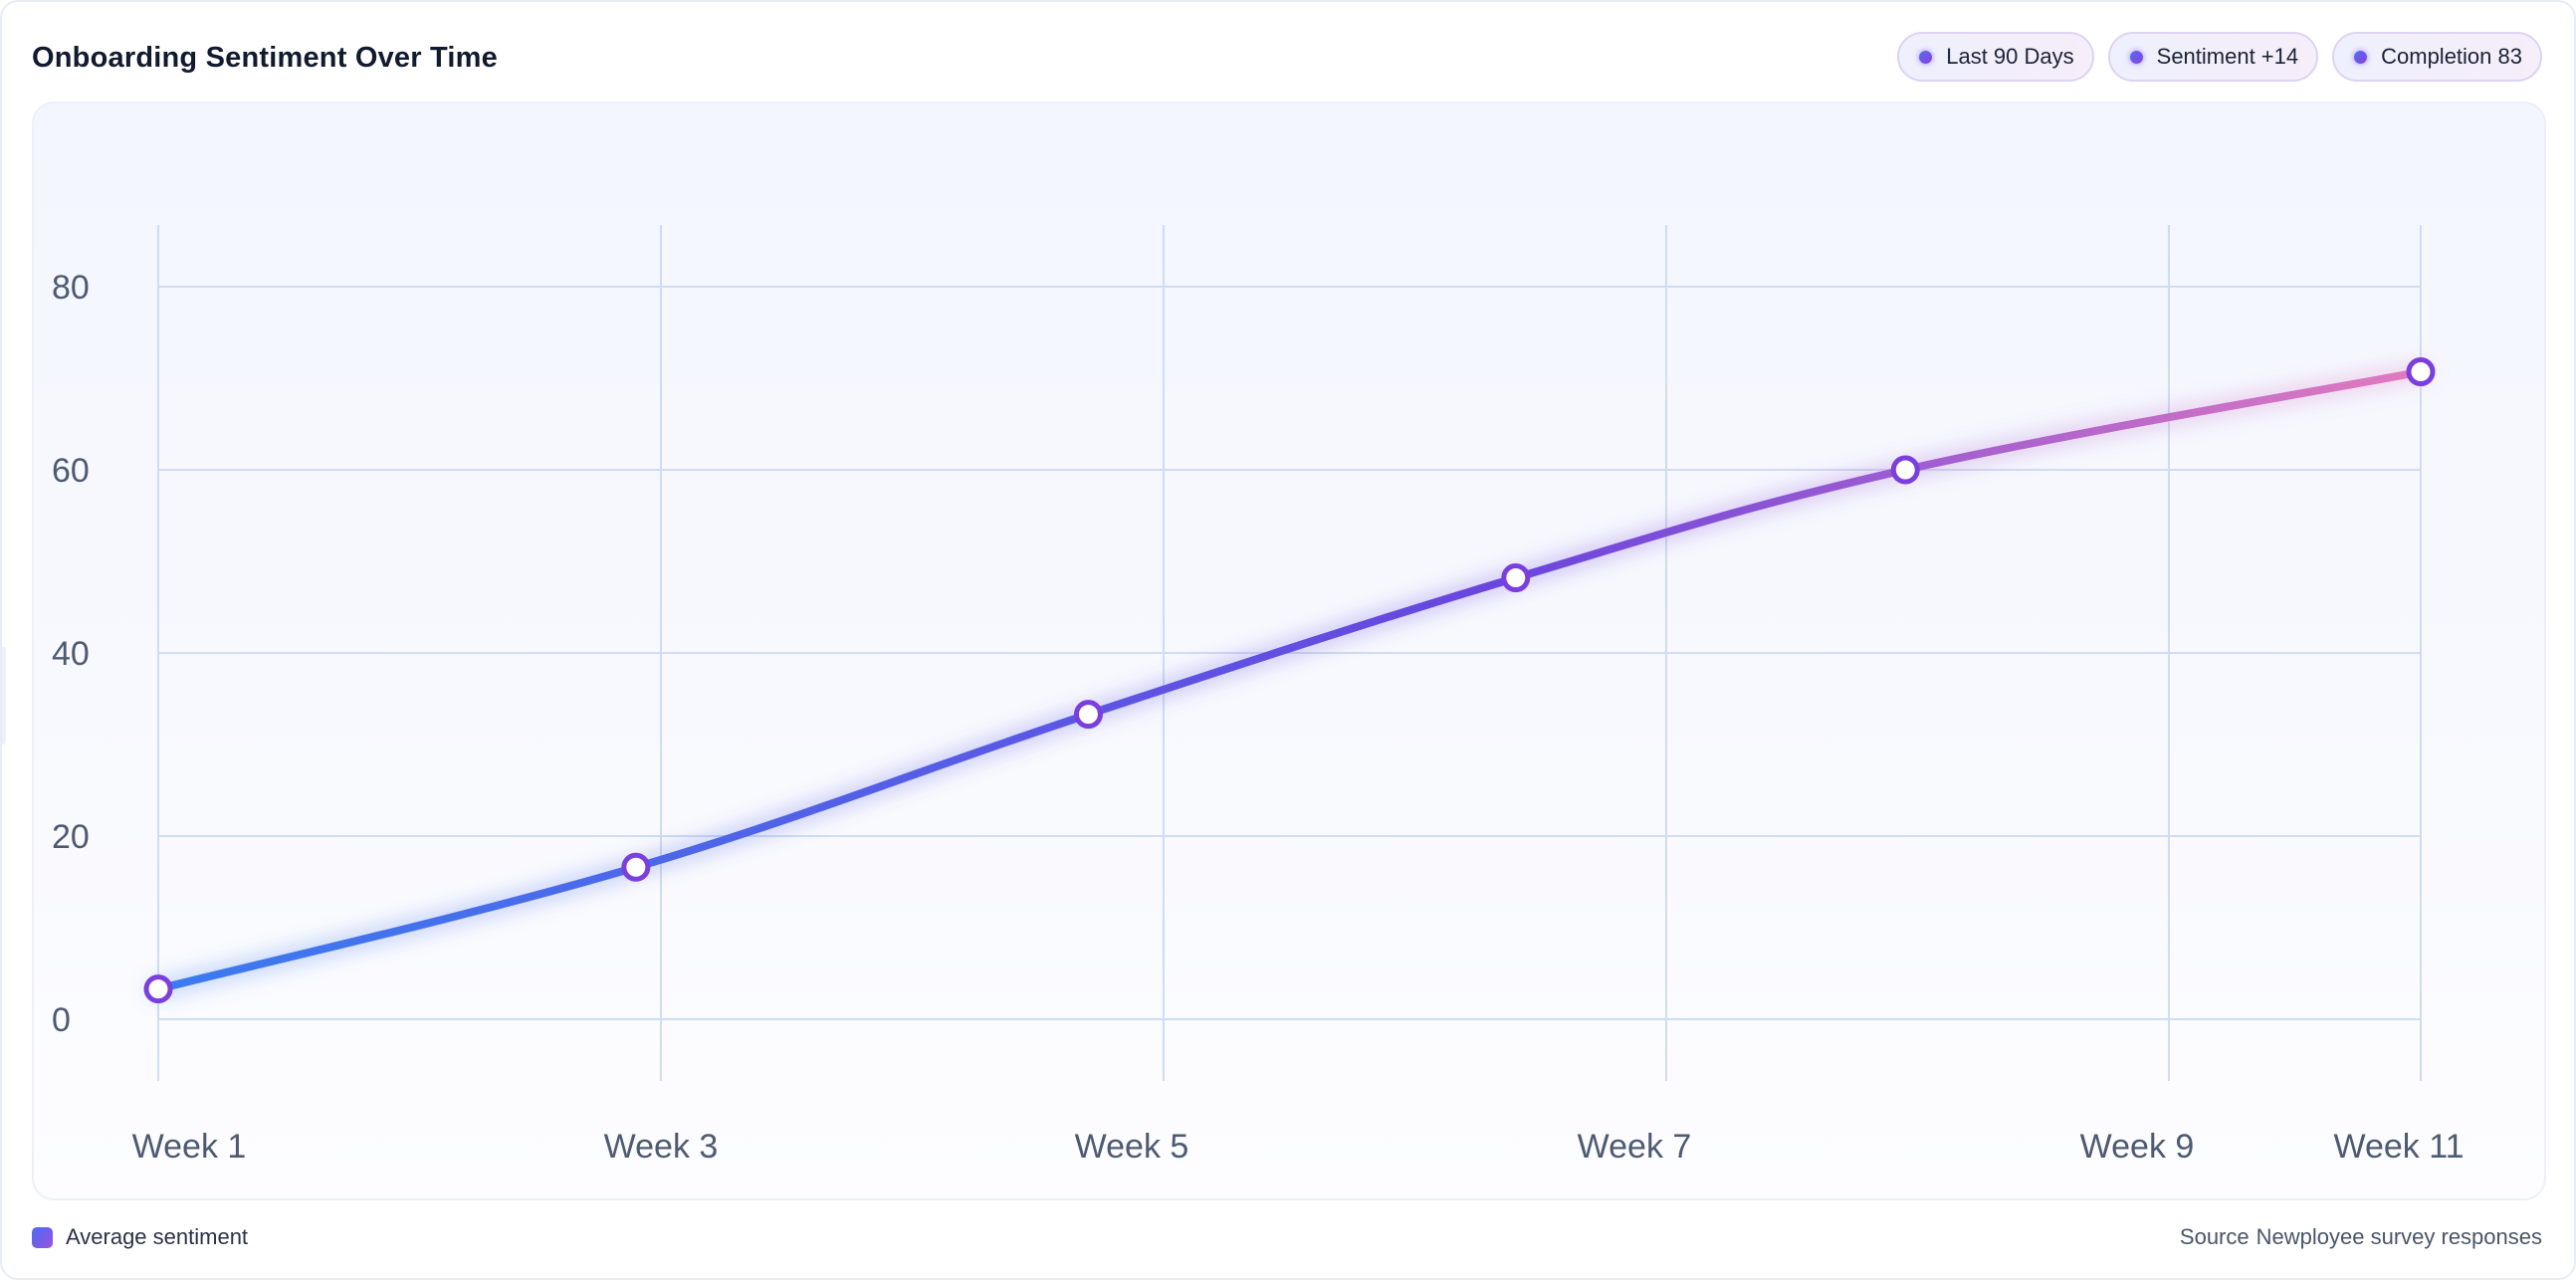 The image size is (2576, 1282). I want to click on pill-sentiment: Sentiment +14, so click(2213, 57).